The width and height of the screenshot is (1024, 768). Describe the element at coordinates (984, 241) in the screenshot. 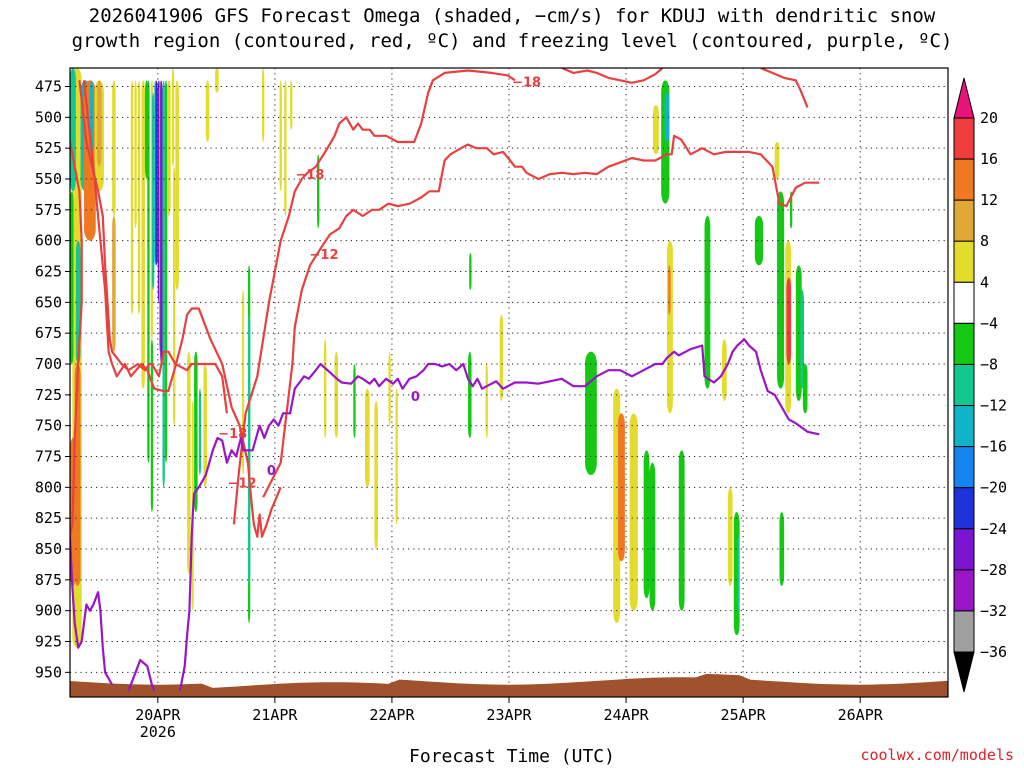

I see `colorbar-label: 8` at that location.